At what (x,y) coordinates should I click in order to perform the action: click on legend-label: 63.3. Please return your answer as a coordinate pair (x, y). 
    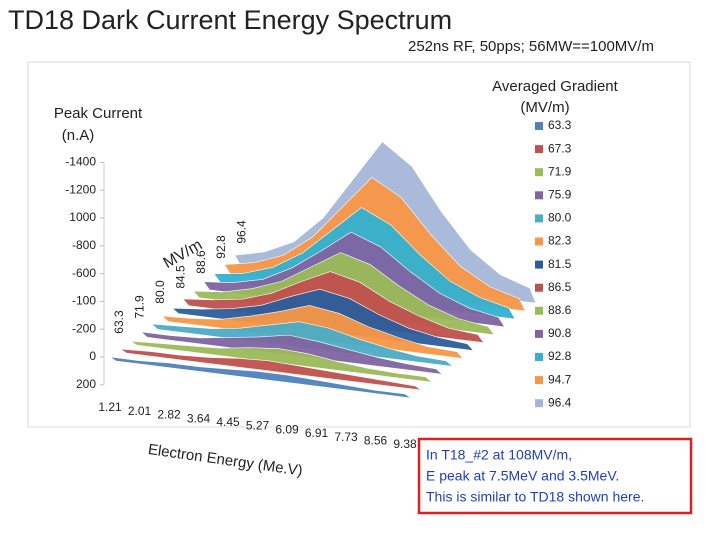
    Looking at the image, I should click on (560, 125).